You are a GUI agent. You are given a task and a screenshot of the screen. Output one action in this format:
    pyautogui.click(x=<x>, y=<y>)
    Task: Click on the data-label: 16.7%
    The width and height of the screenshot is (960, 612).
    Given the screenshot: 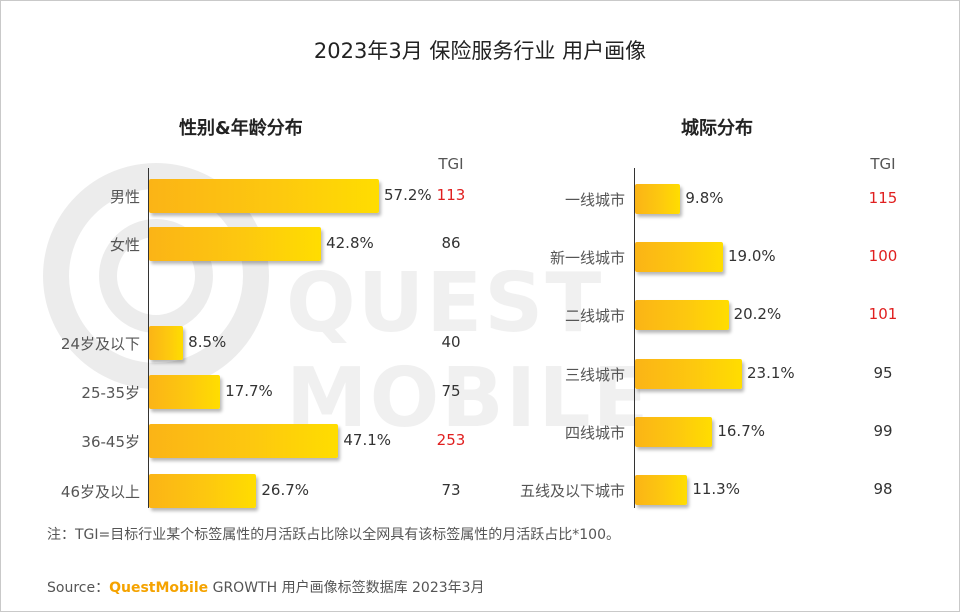 What is the action you would take?
    pyautogui.click(x=741, y=431)
    